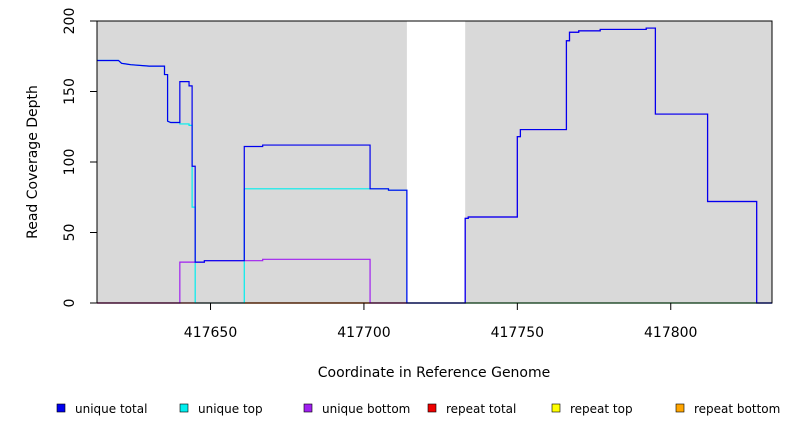 Image resolution: width=792 pixels, height=432 pixels. I want to click on legend-label: repeat top, so click(601, 409).